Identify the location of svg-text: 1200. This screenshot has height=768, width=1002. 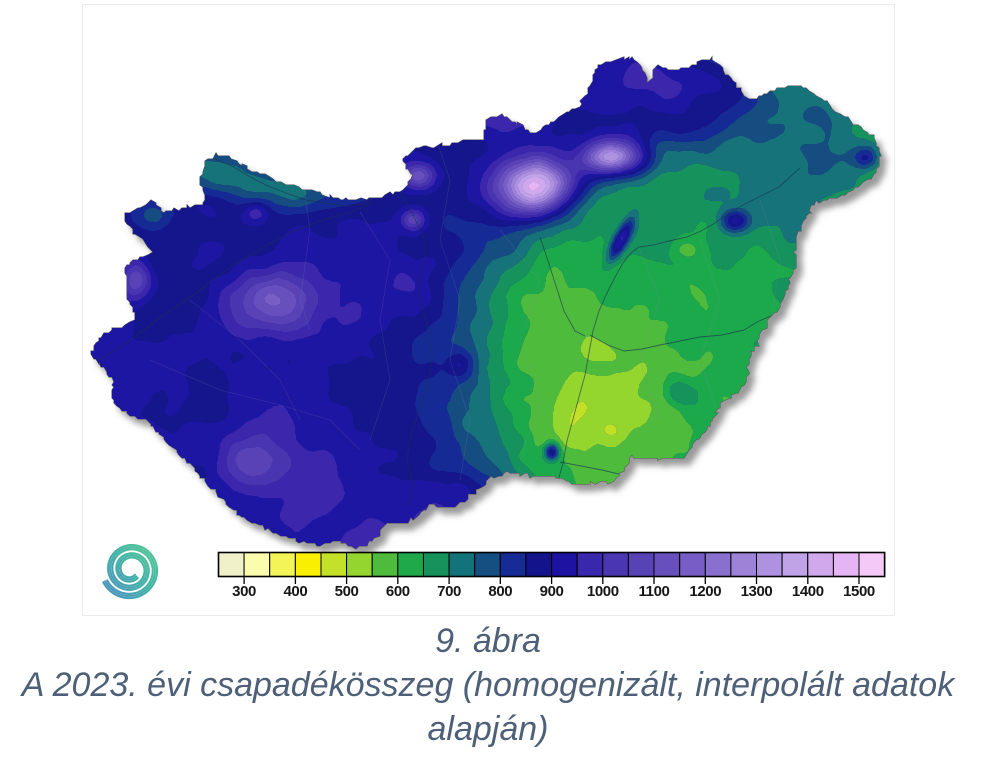
(705, 591).